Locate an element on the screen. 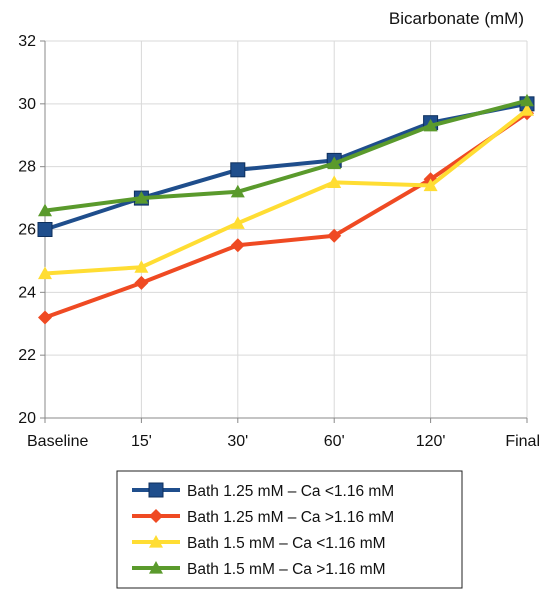  legend-item: Bath 1.5 mM – Ca >1.16 mM is located at coordinates (259, 569).